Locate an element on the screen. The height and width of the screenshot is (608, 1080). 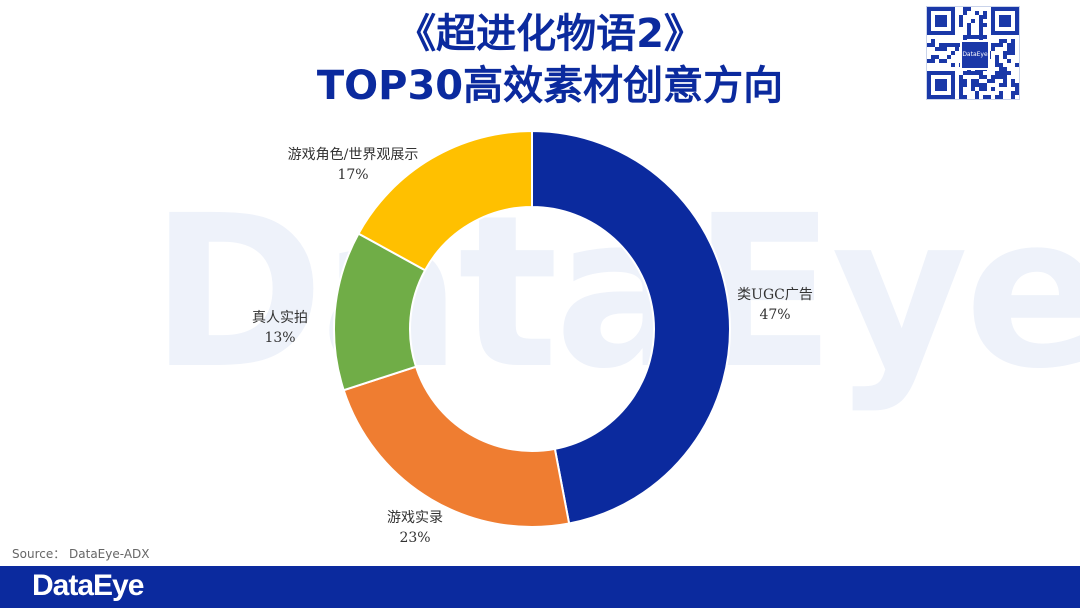
slice-label-ugc: 类UGC广告 47% is located at coordinates (775, 305).